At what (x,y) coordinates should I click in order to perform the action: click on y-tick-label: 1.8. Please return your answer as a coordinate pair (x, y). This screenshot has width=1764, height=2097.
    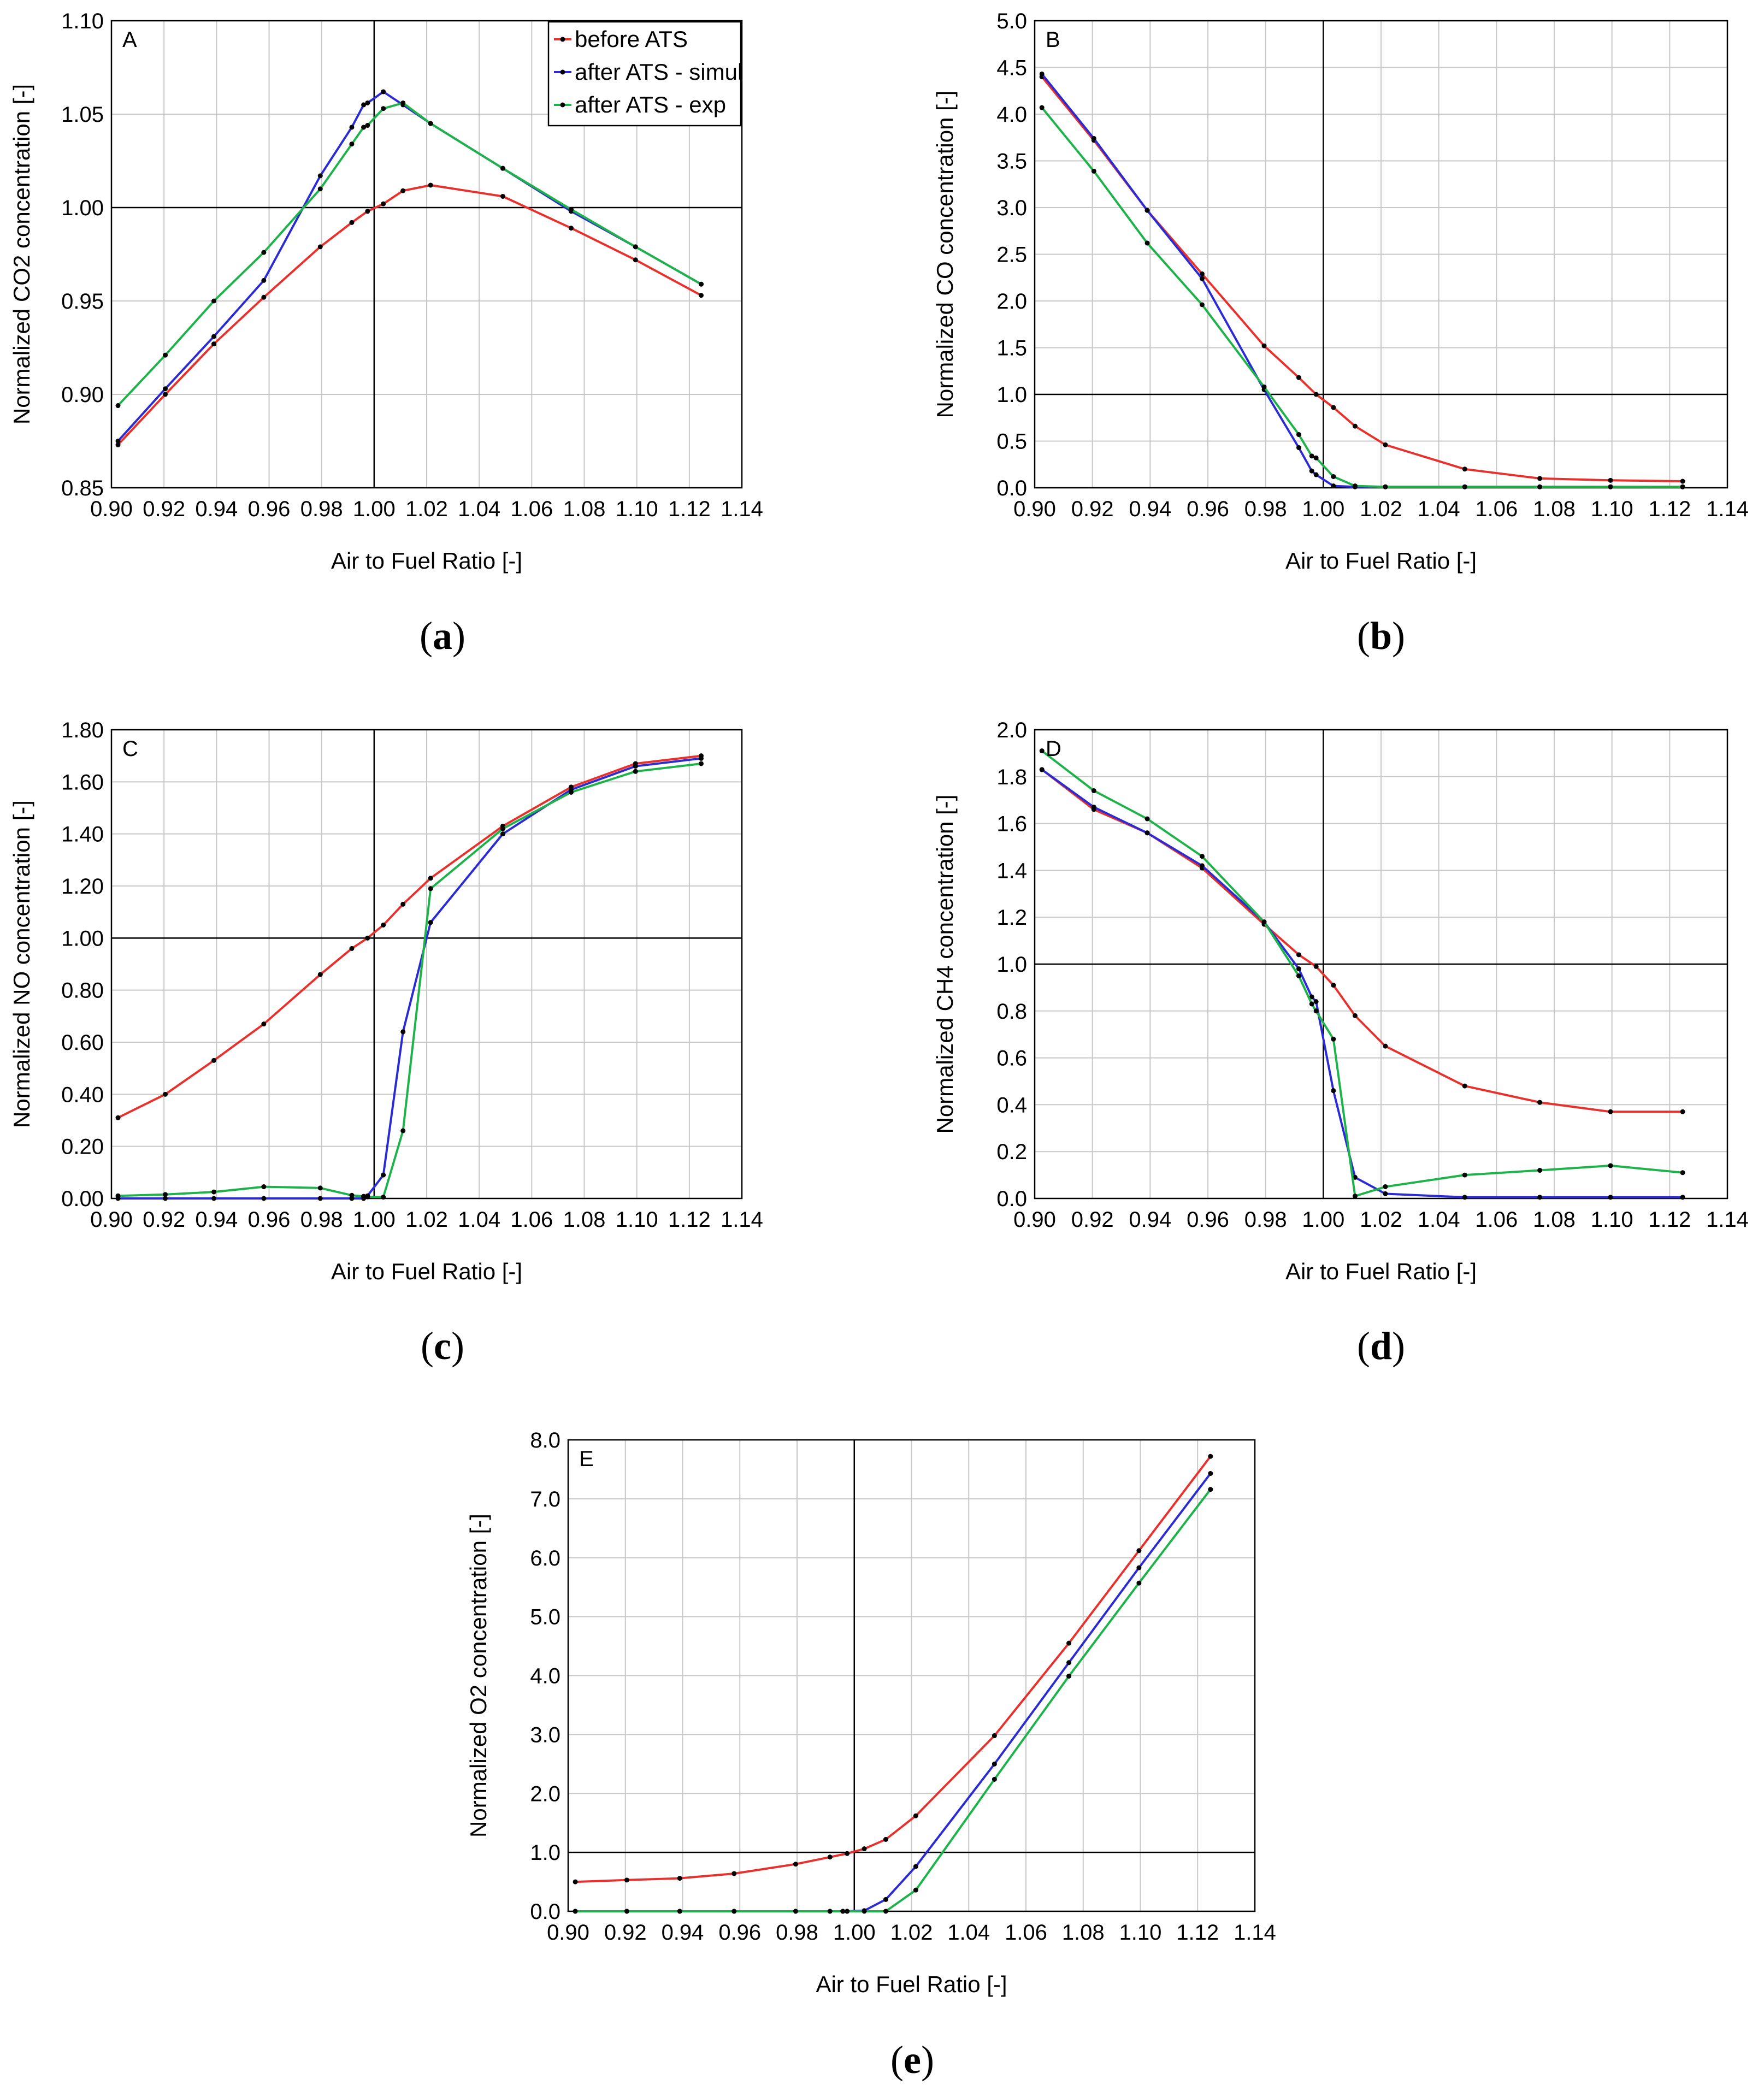
    Looking at the image, I should click on (1012, 777).